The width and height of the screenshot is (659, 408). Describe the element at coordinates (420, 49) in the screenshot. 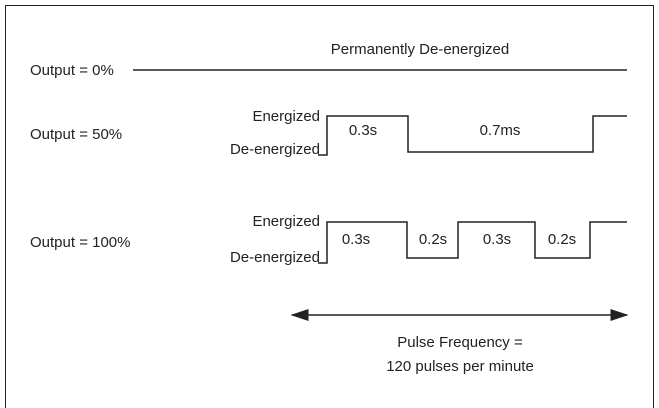

I see `annotation: Permanently De-energized` at that location.